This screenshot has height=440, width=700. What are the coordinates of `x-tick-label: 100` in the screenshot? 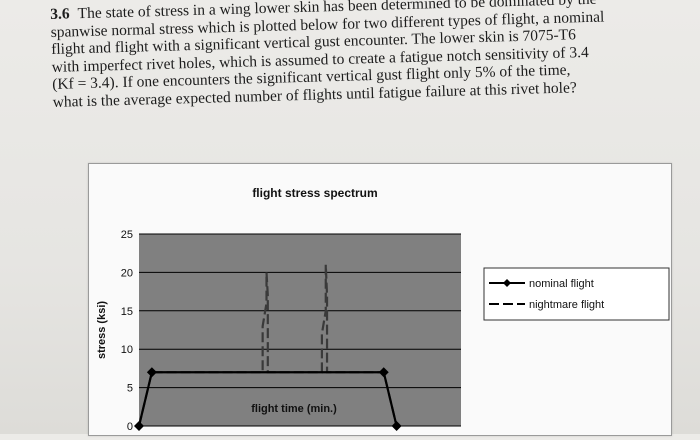 It's located at (268, 434).